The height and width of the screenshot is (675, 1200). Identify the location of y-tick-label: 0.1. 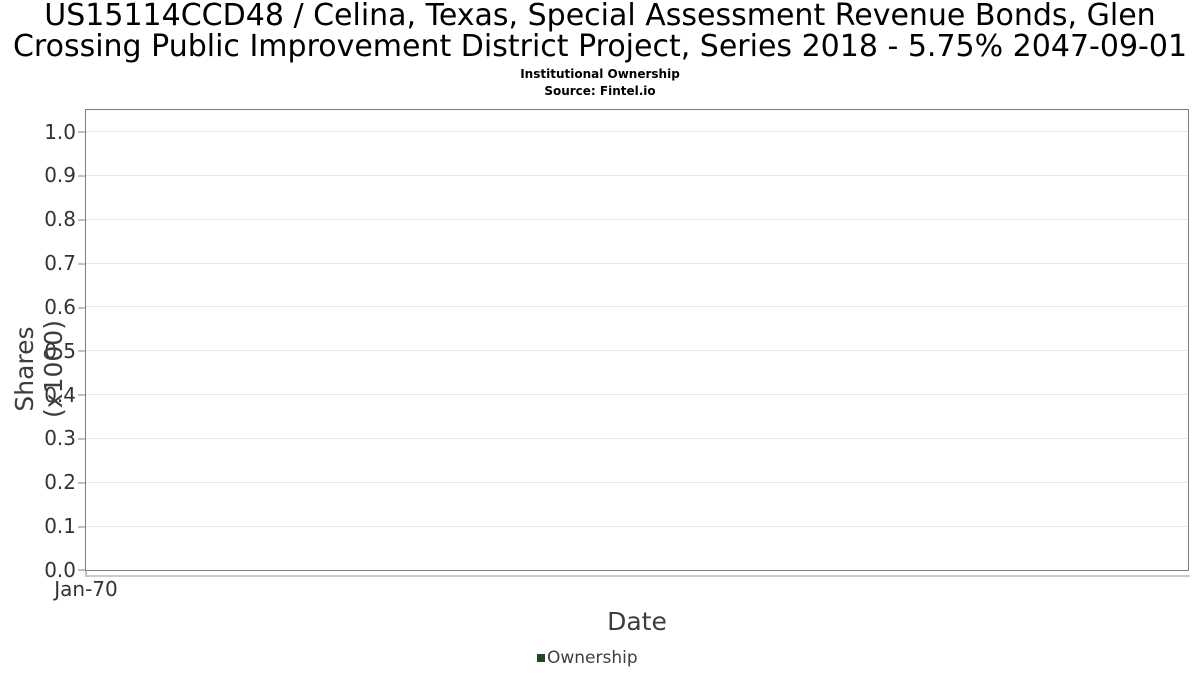
(60, 526).